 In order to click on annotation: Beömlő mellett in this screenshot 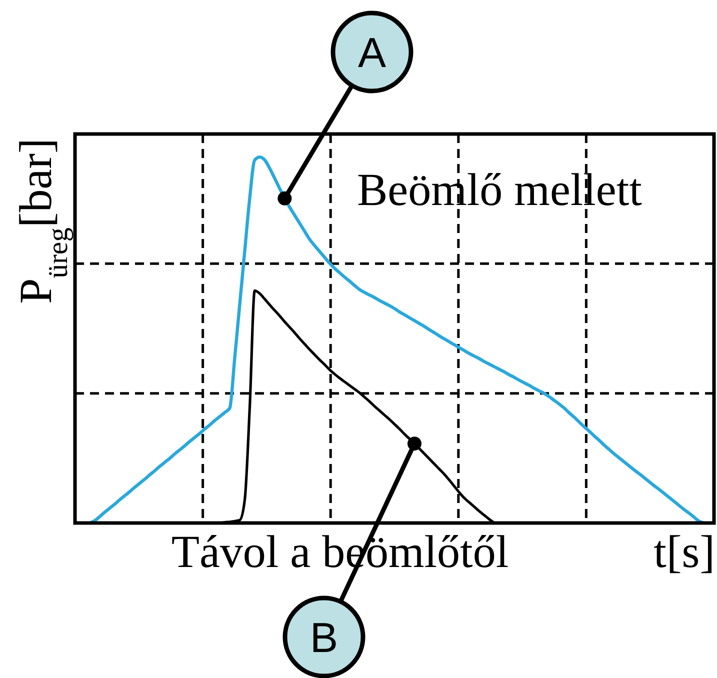, I will do `click(499, 189)`.